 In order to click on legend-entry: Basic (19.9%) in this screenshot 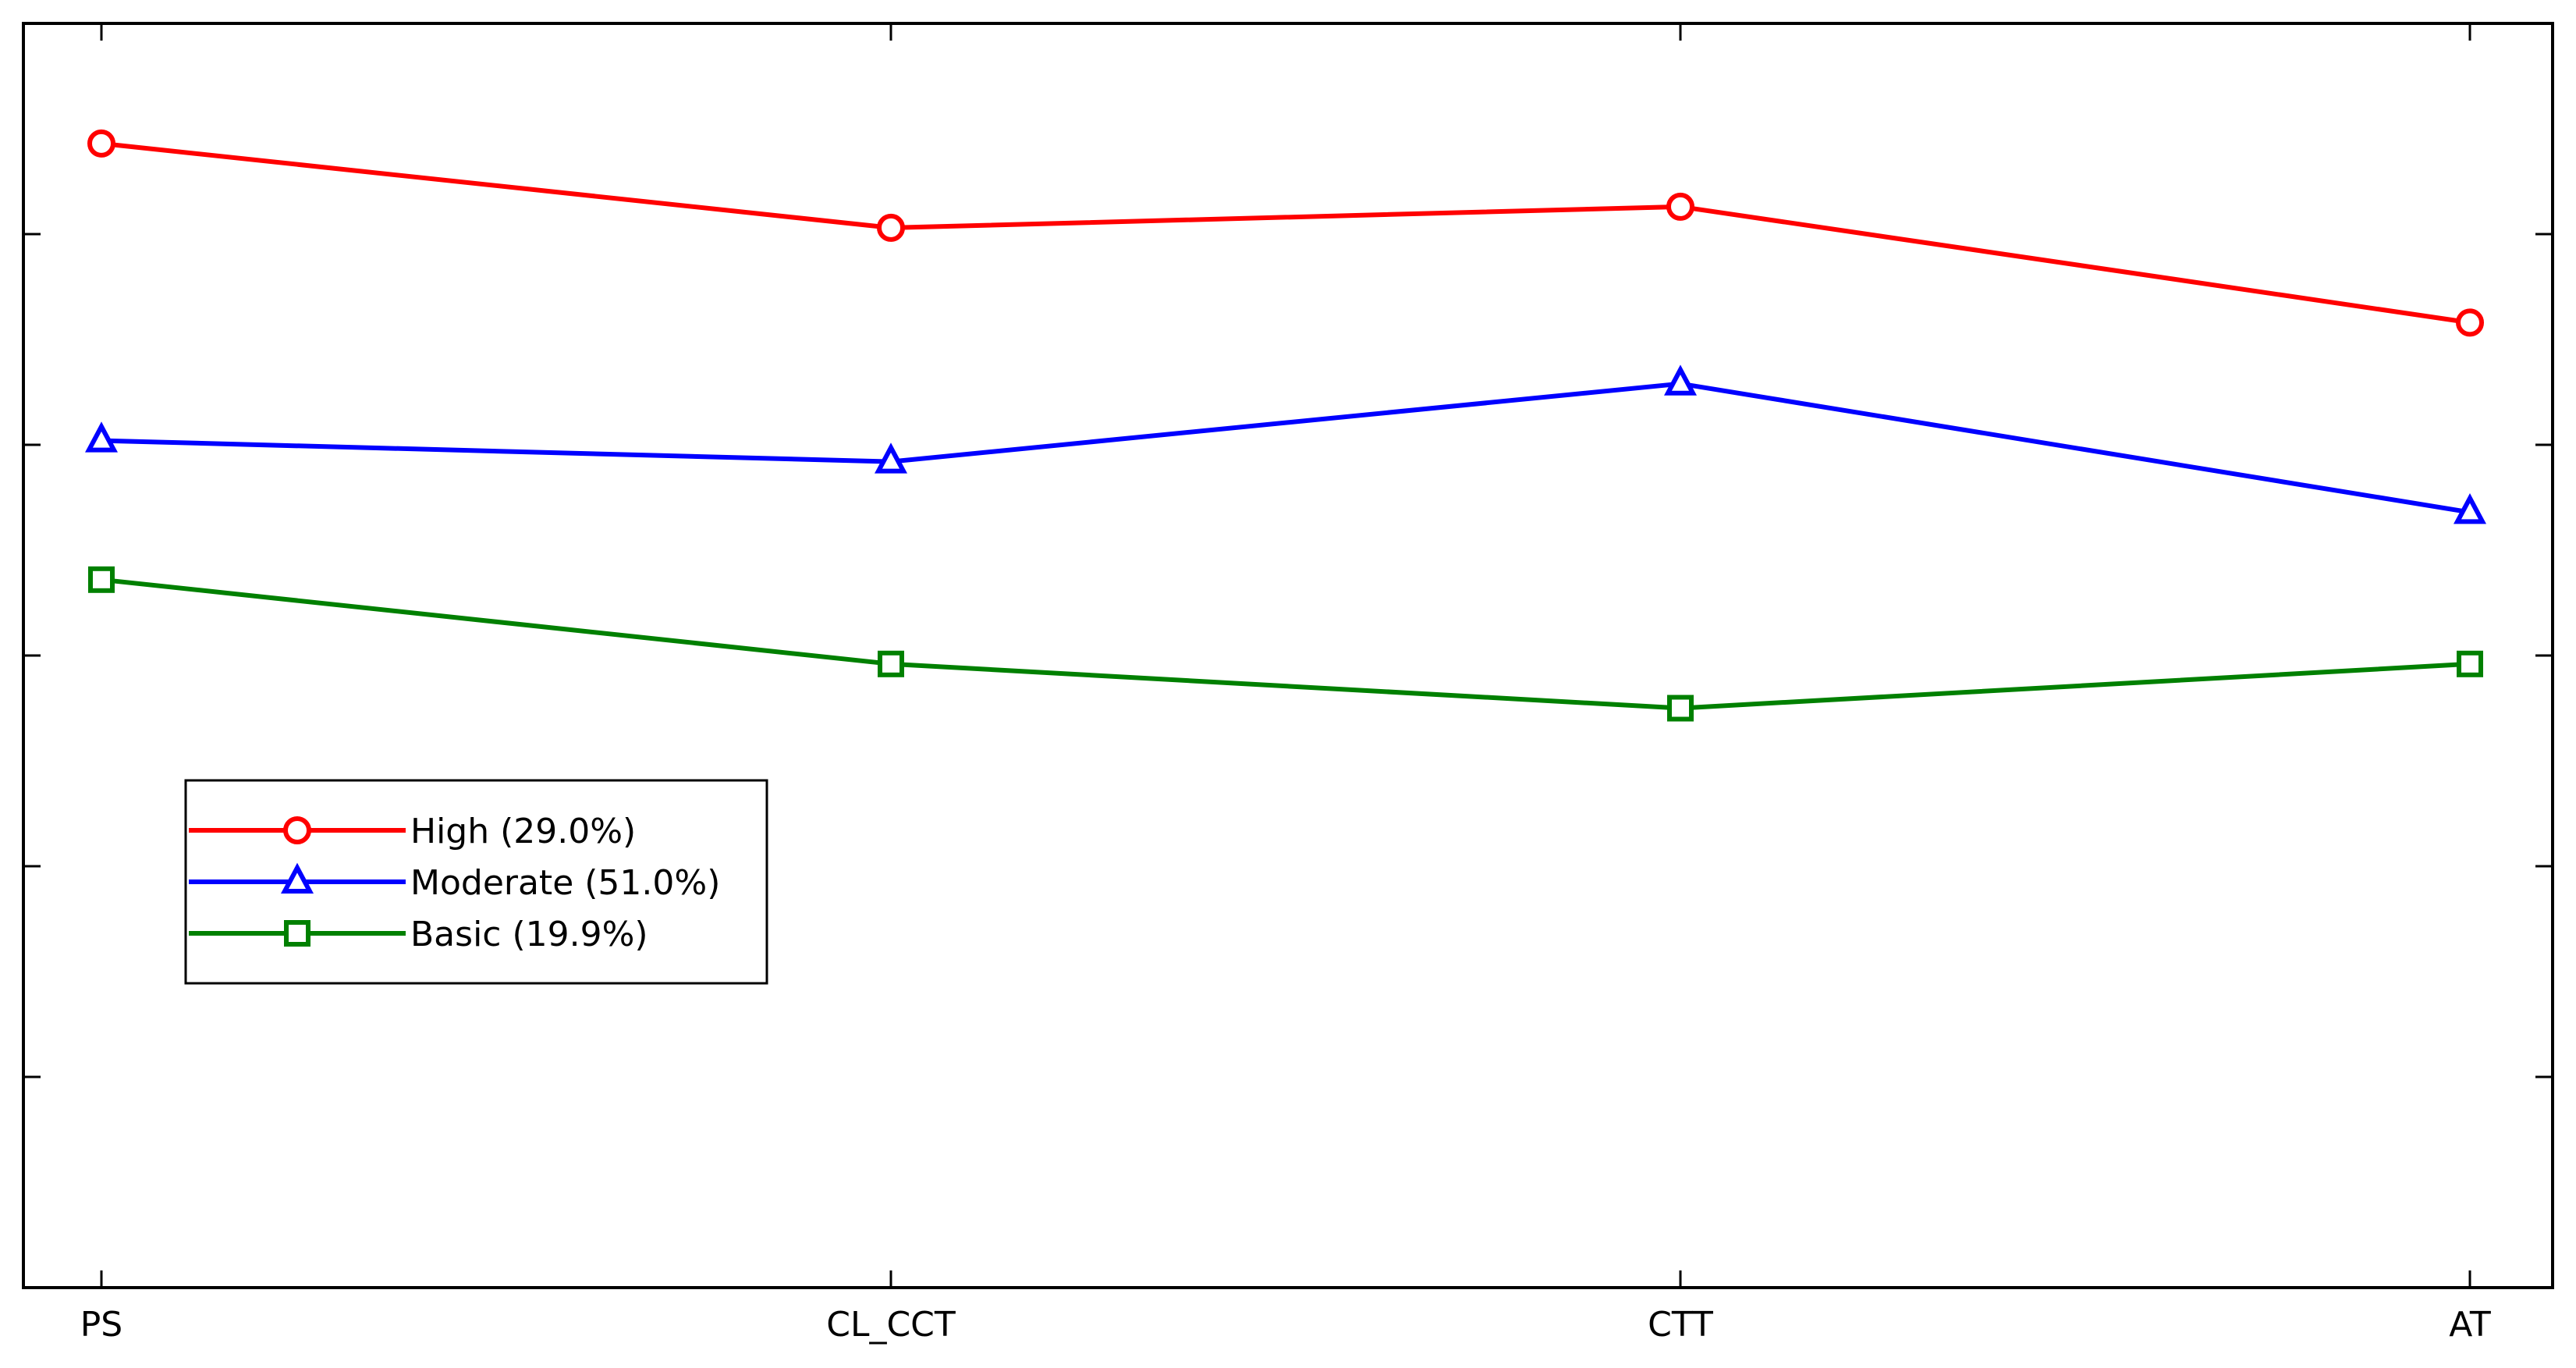, I will do `click(418, 934)`.